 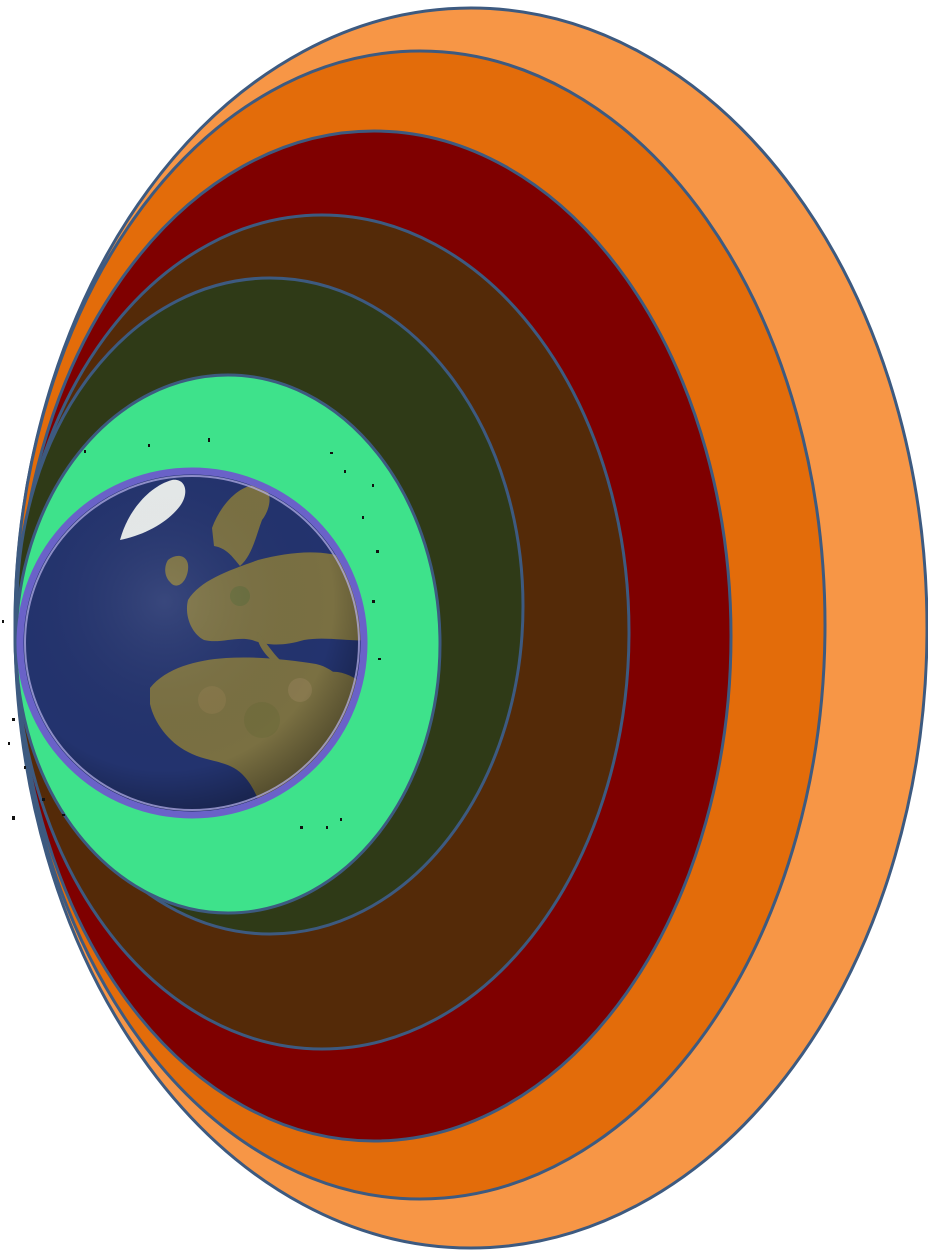 I want to click on earth-shading, so click(x=192, y=643).